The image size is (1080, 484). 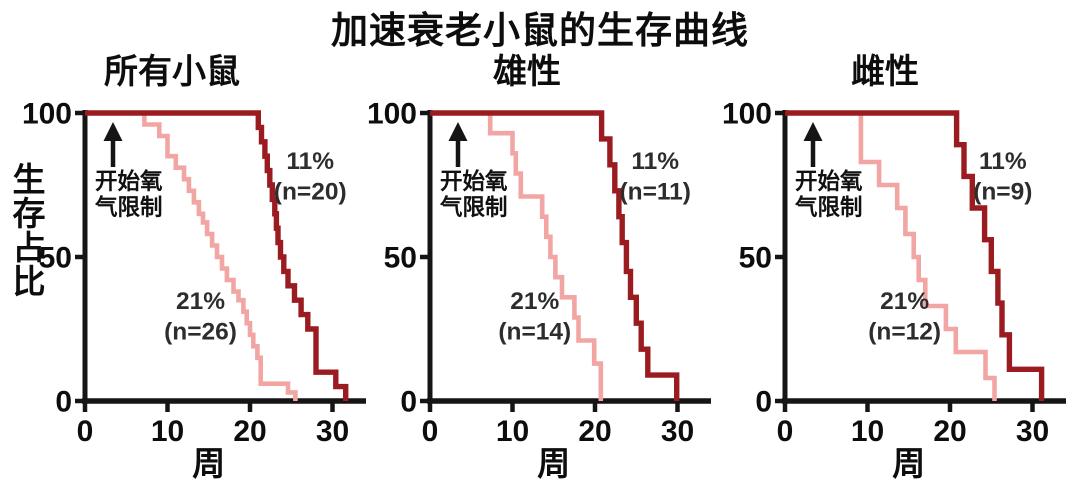 What do you see at coordinates (885, 72) in the screenshot?
I see `panel-title-females: 雌性` at bounding box center [885, 72].